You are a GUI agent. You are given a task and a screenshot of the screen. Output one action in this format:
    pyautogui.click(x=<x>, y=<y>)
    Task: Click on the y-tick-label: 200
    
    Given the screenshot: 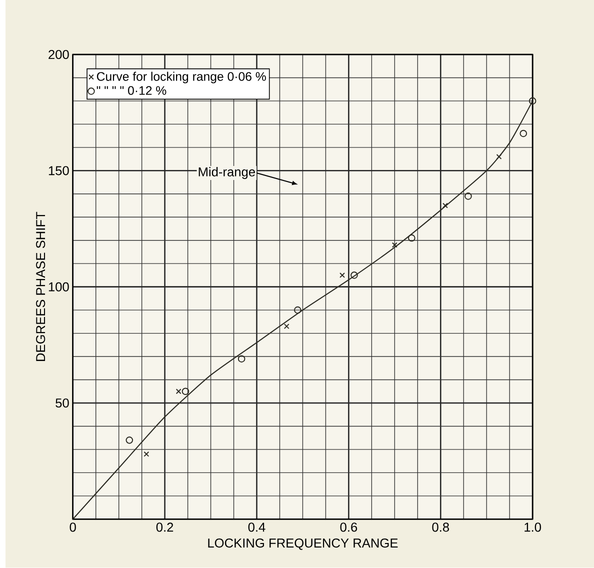 What is the action you would take?
    pyautogui.click(x=58, y=55)
    